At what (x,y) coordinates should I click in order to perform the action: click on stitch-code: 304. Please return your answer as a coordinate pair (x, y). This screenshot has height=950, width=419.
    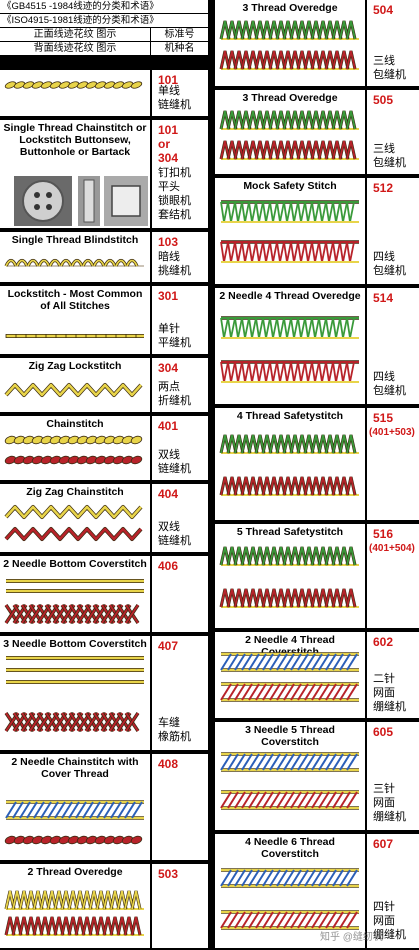
    Looking at the image, I should click on (168, 368).